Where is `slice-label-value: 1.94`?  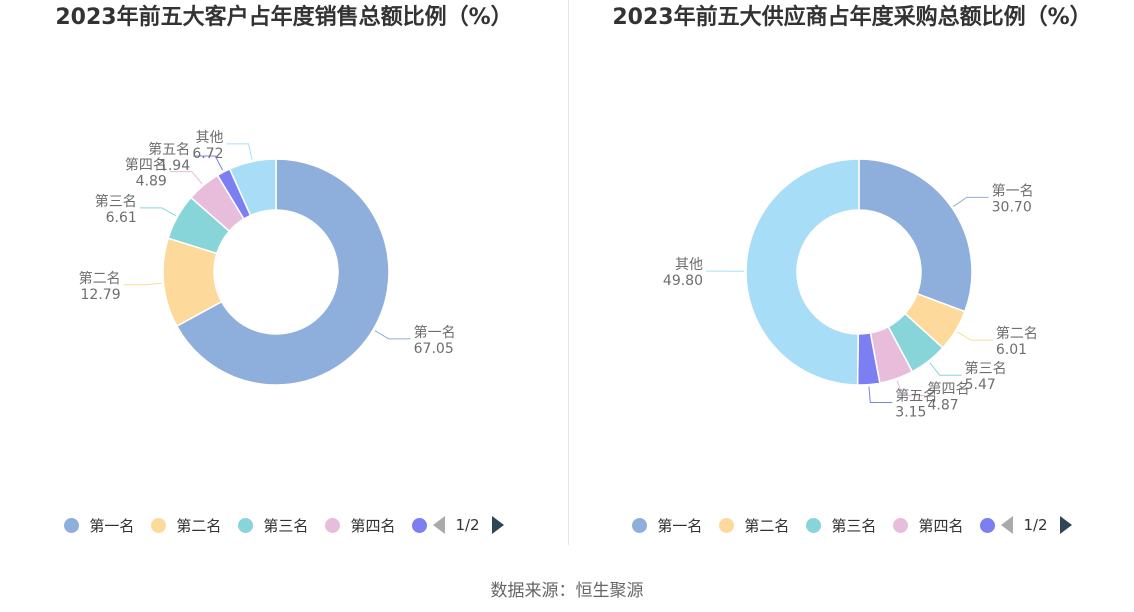
slice-label-value: 1.94 is located at coordinates (174, 166).